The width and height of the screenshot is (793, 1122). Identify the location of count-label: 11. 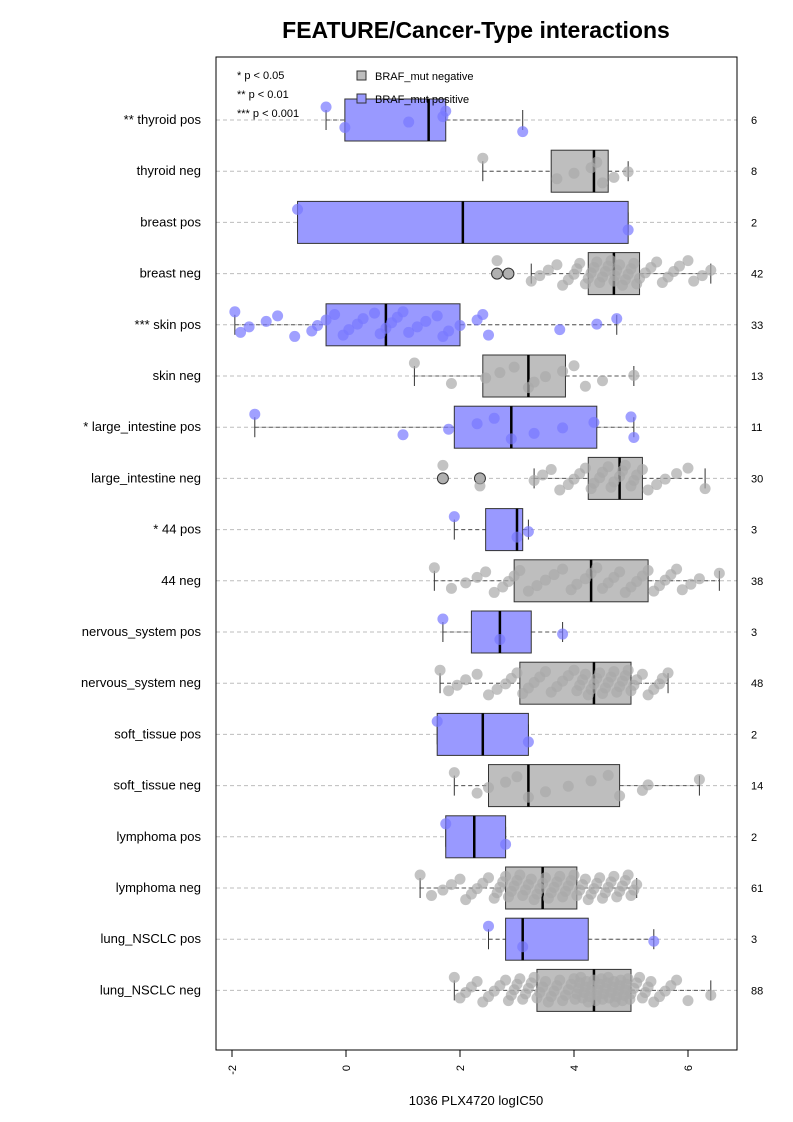
(756, 428).